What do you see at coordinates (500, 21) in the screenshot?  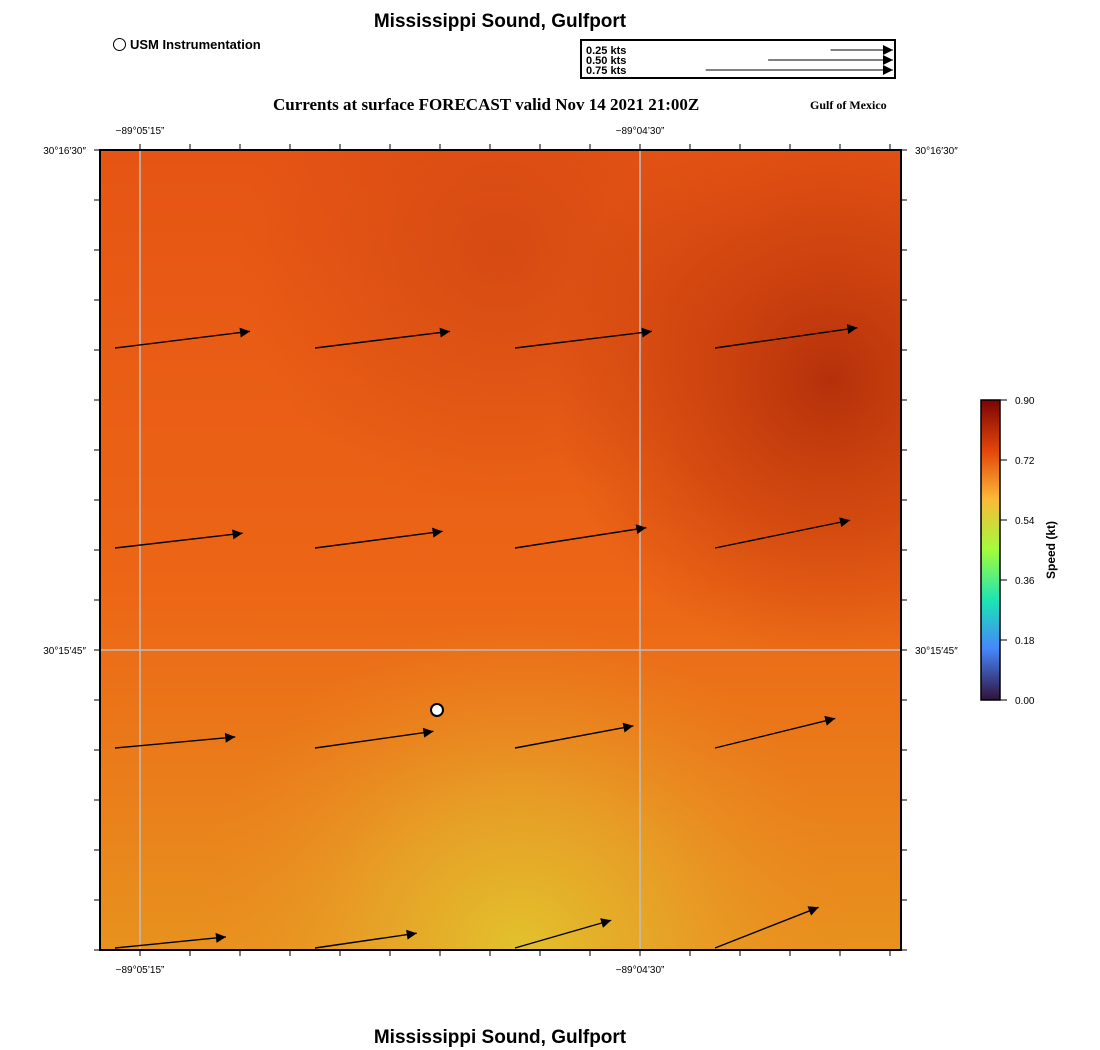 I see `map-title: Mississippi Sound, Gulfport` at bounding box center [500, 21].